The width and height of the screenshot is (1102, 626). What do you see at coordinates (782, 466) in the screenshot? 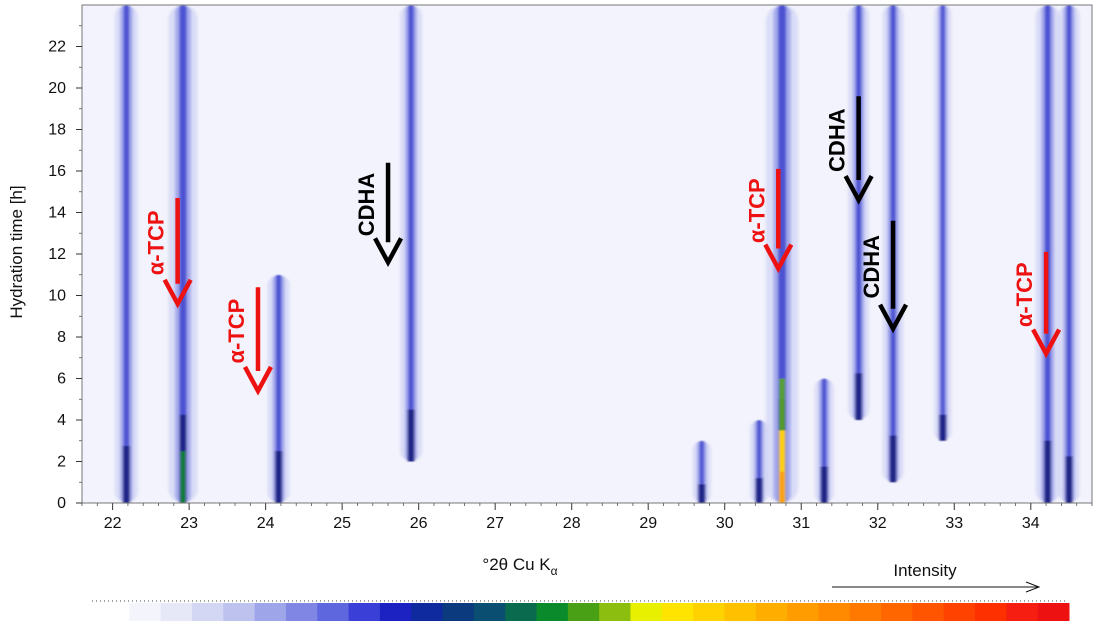
I see `peak-core-max` at bounding box center [782, 466].